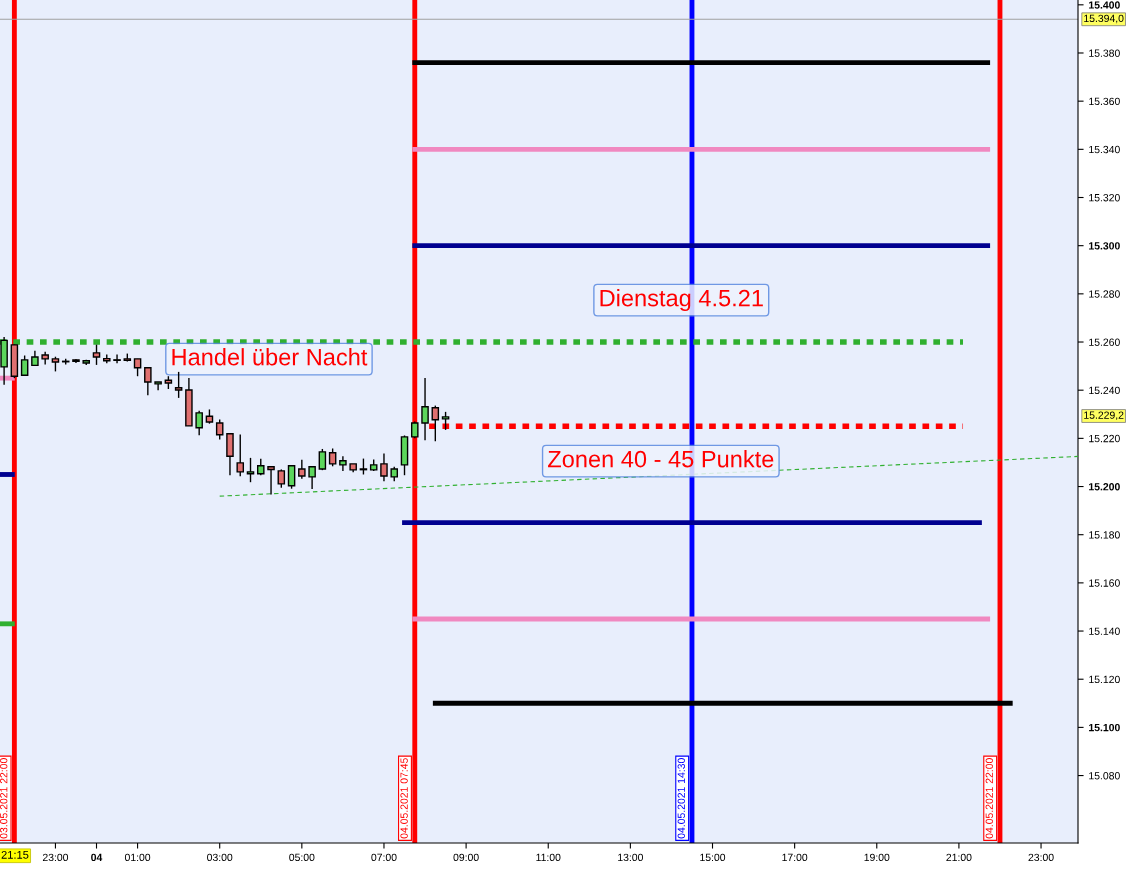 The image size is (1130, 872). Describe the element at coordinates (1104, 487) in the screenshot. I see `y-tick-label: 15.200` at that location.